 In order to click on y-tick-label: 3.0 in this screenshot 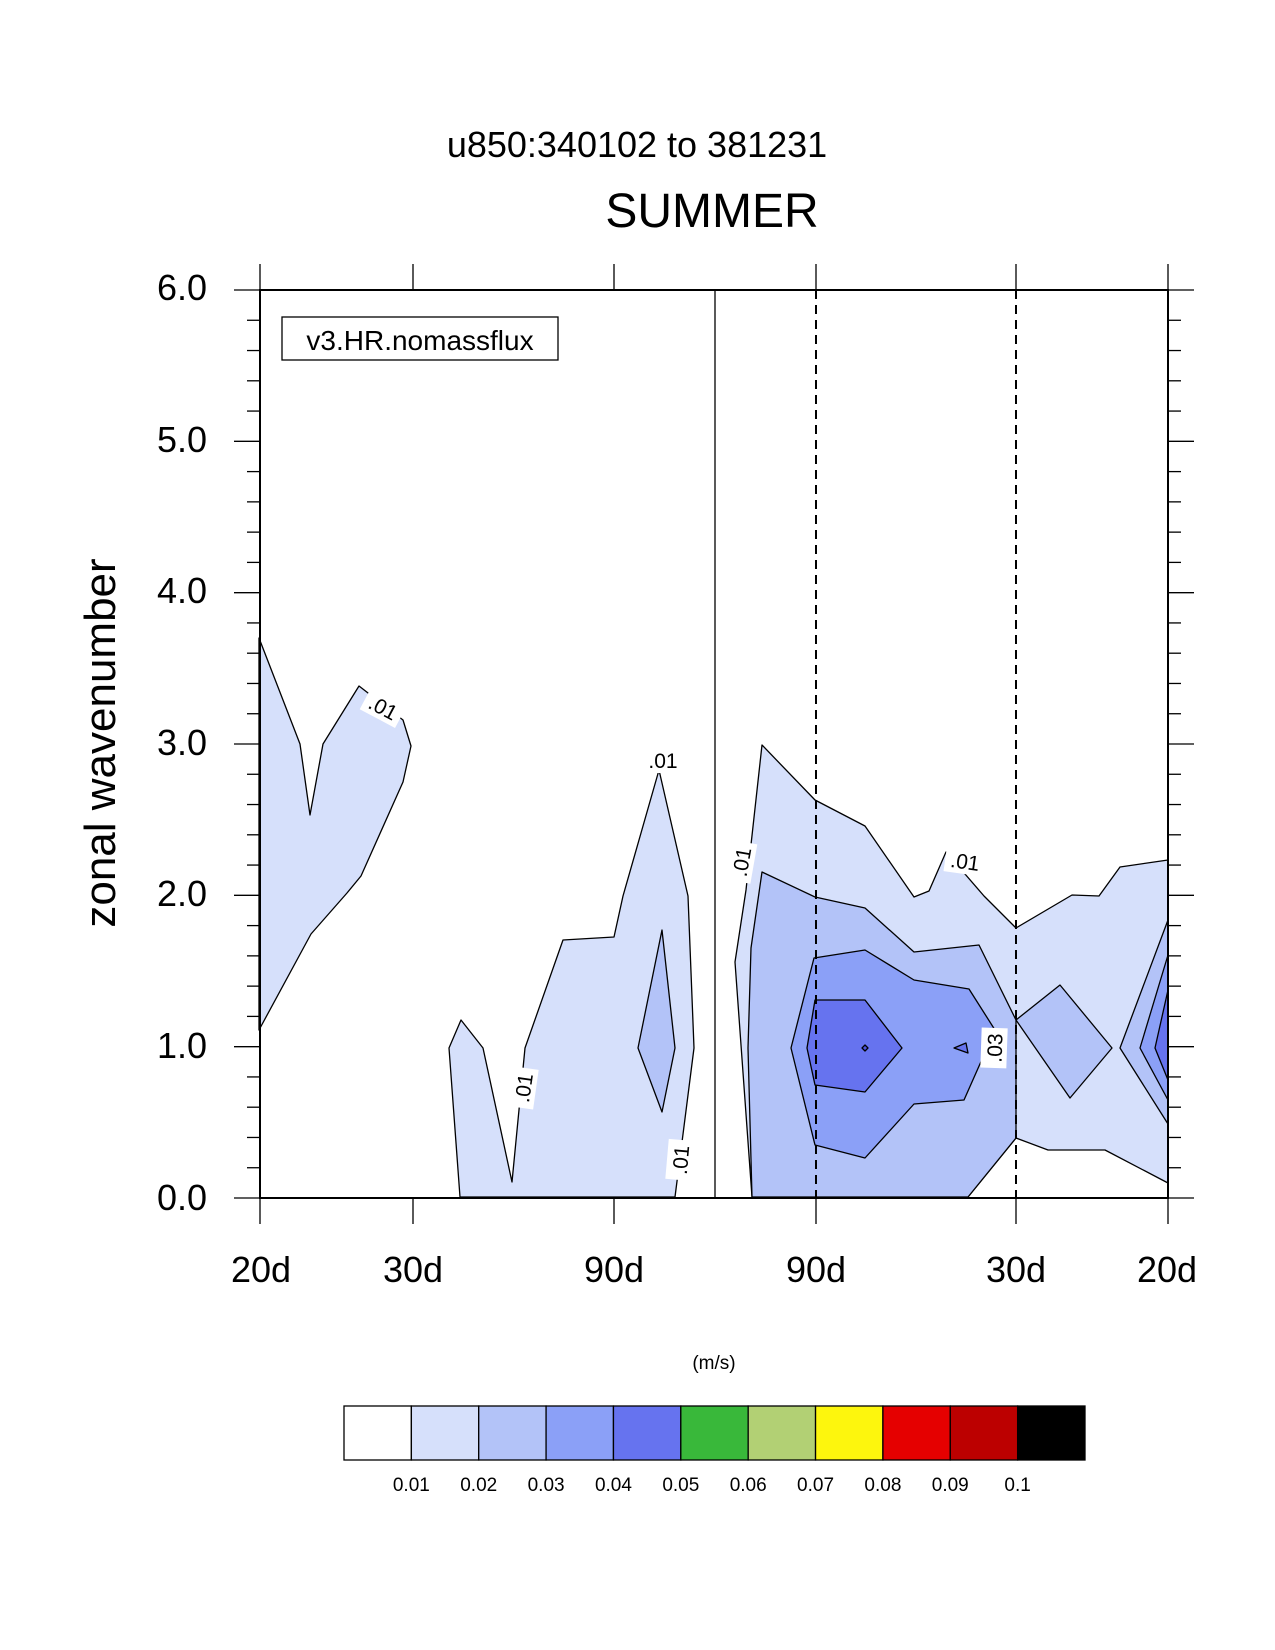, I will do `click(182, 742)`.